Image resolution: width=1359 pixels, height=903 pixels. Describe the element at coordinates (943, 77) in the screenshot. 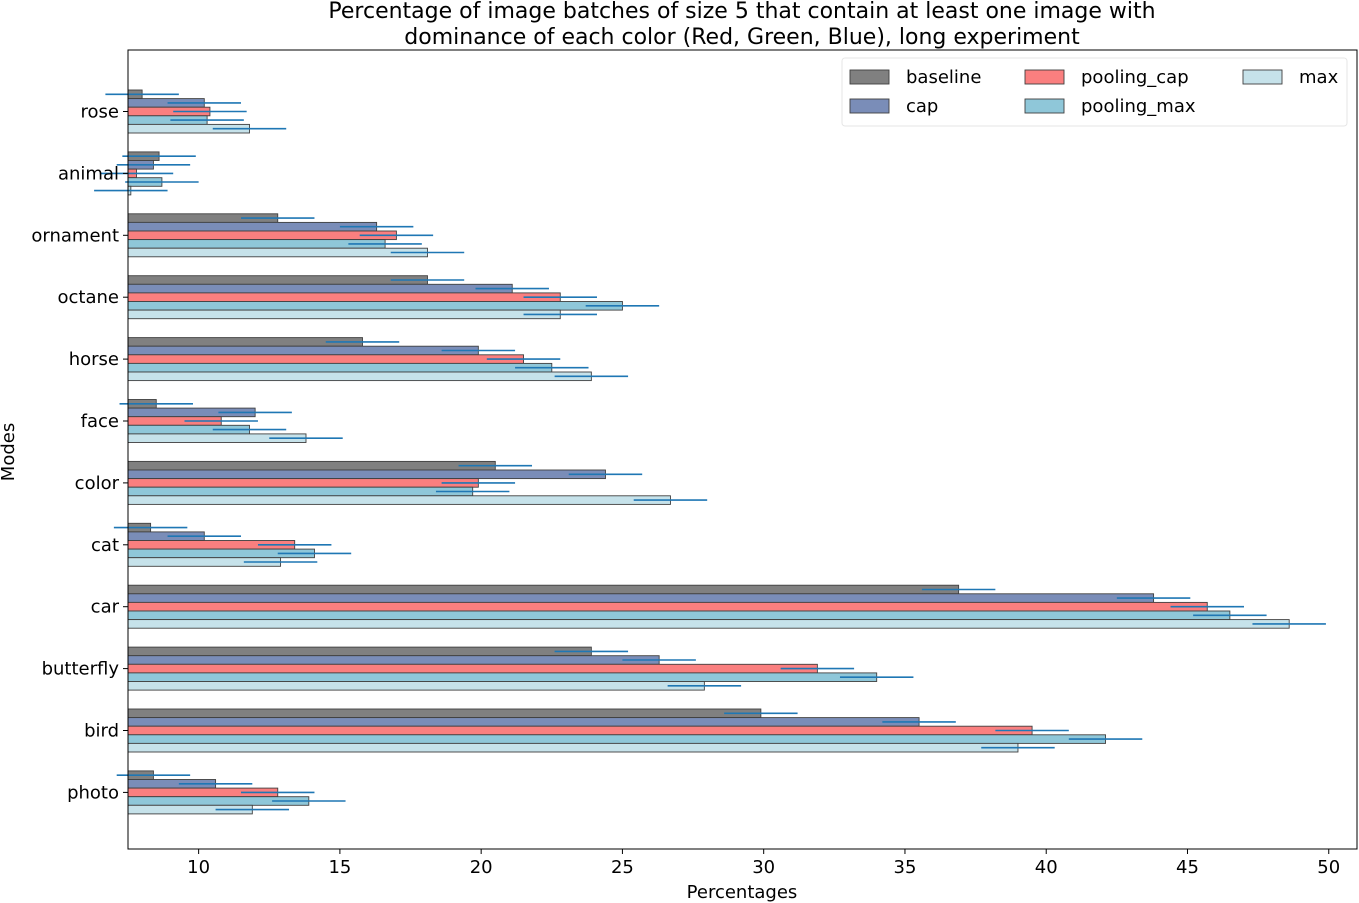

I see `legend-label-baseline: baseline` at that location.